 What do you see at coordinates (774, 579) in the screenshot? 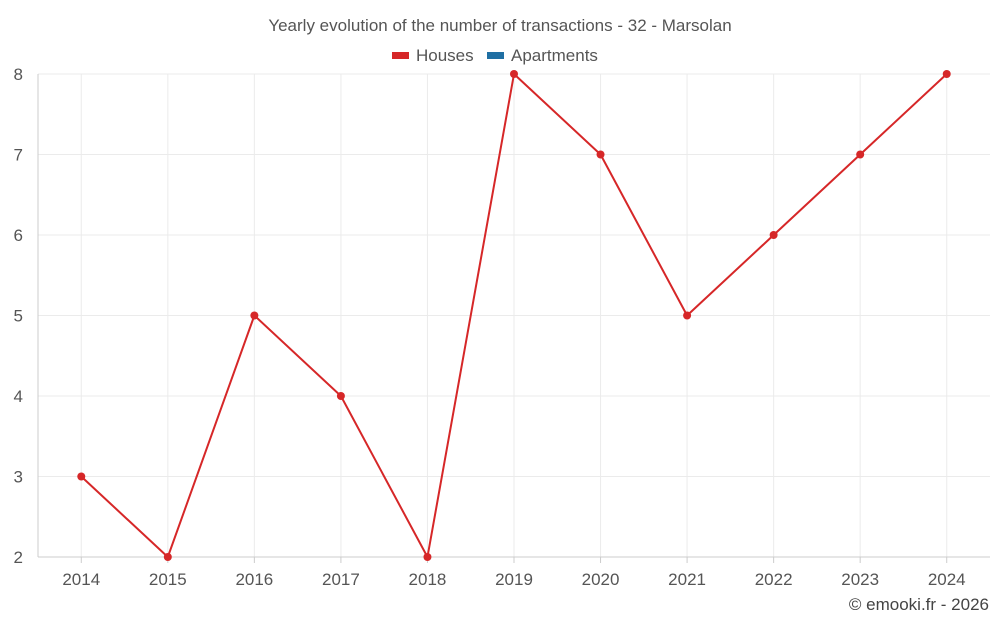
I see `x-tick-label: 2022` at bounding box center [774, 579].